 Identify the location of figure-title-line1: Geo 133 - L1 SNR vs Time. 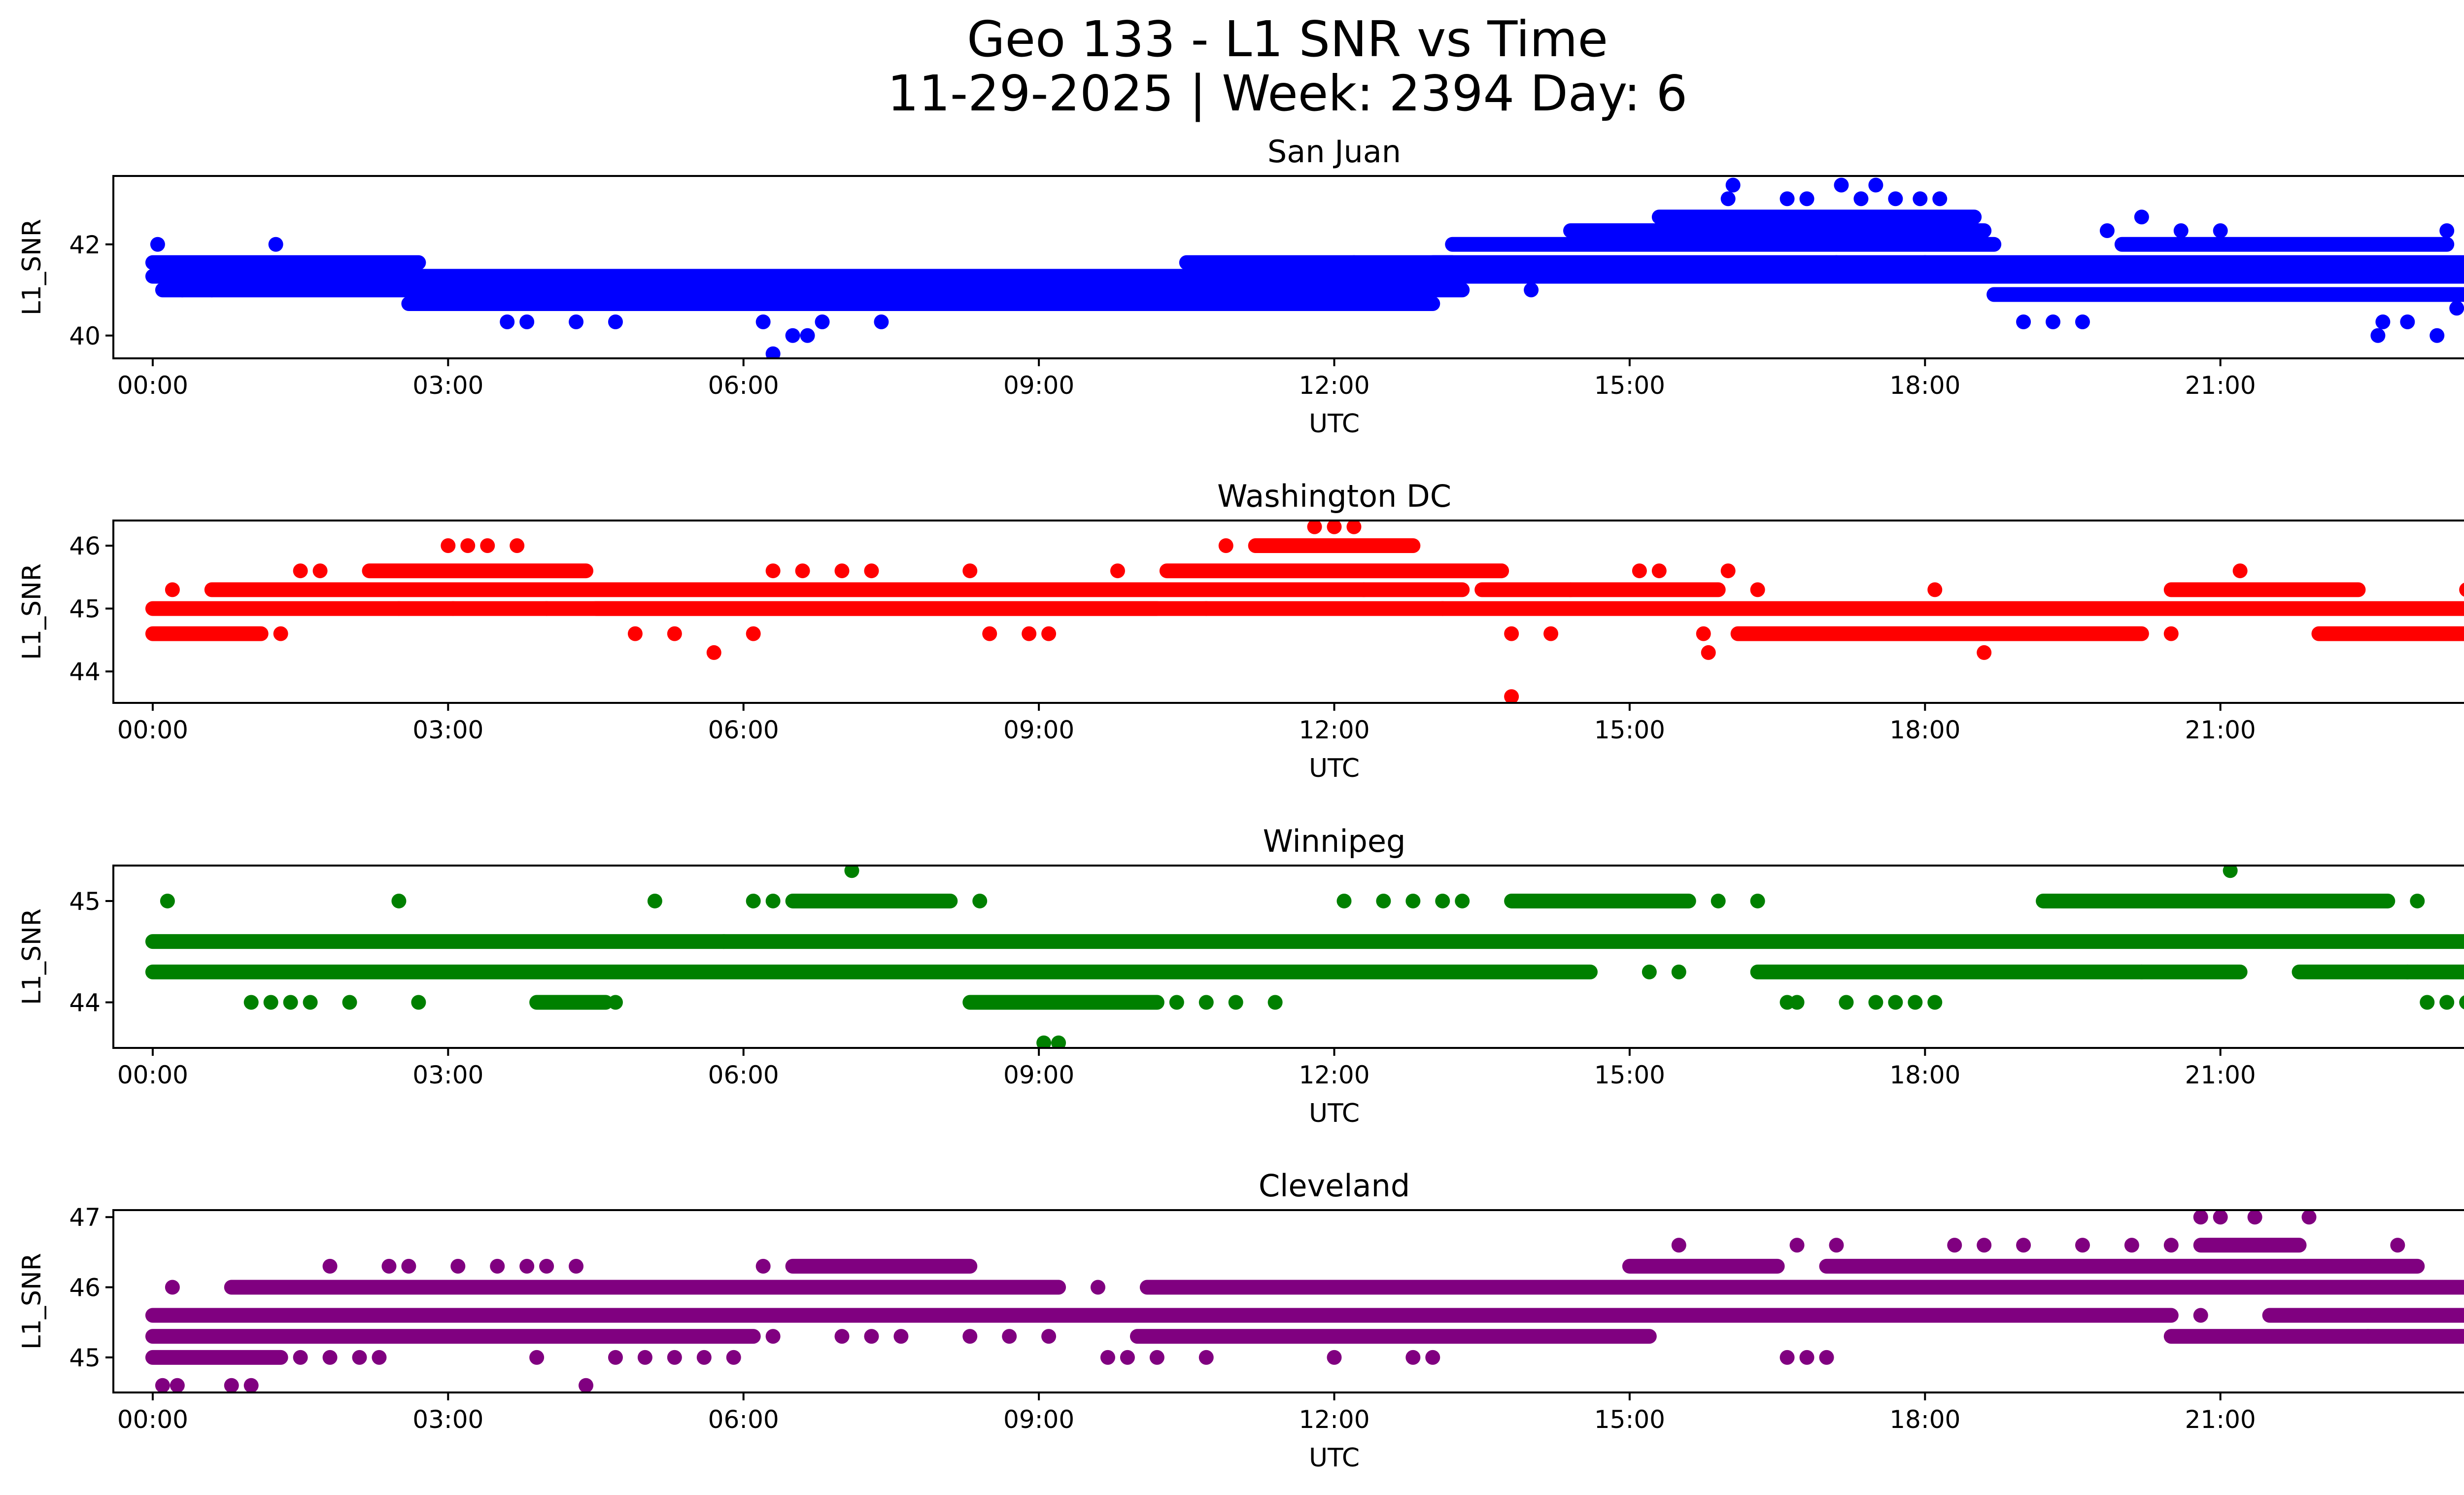
(1287, 39).